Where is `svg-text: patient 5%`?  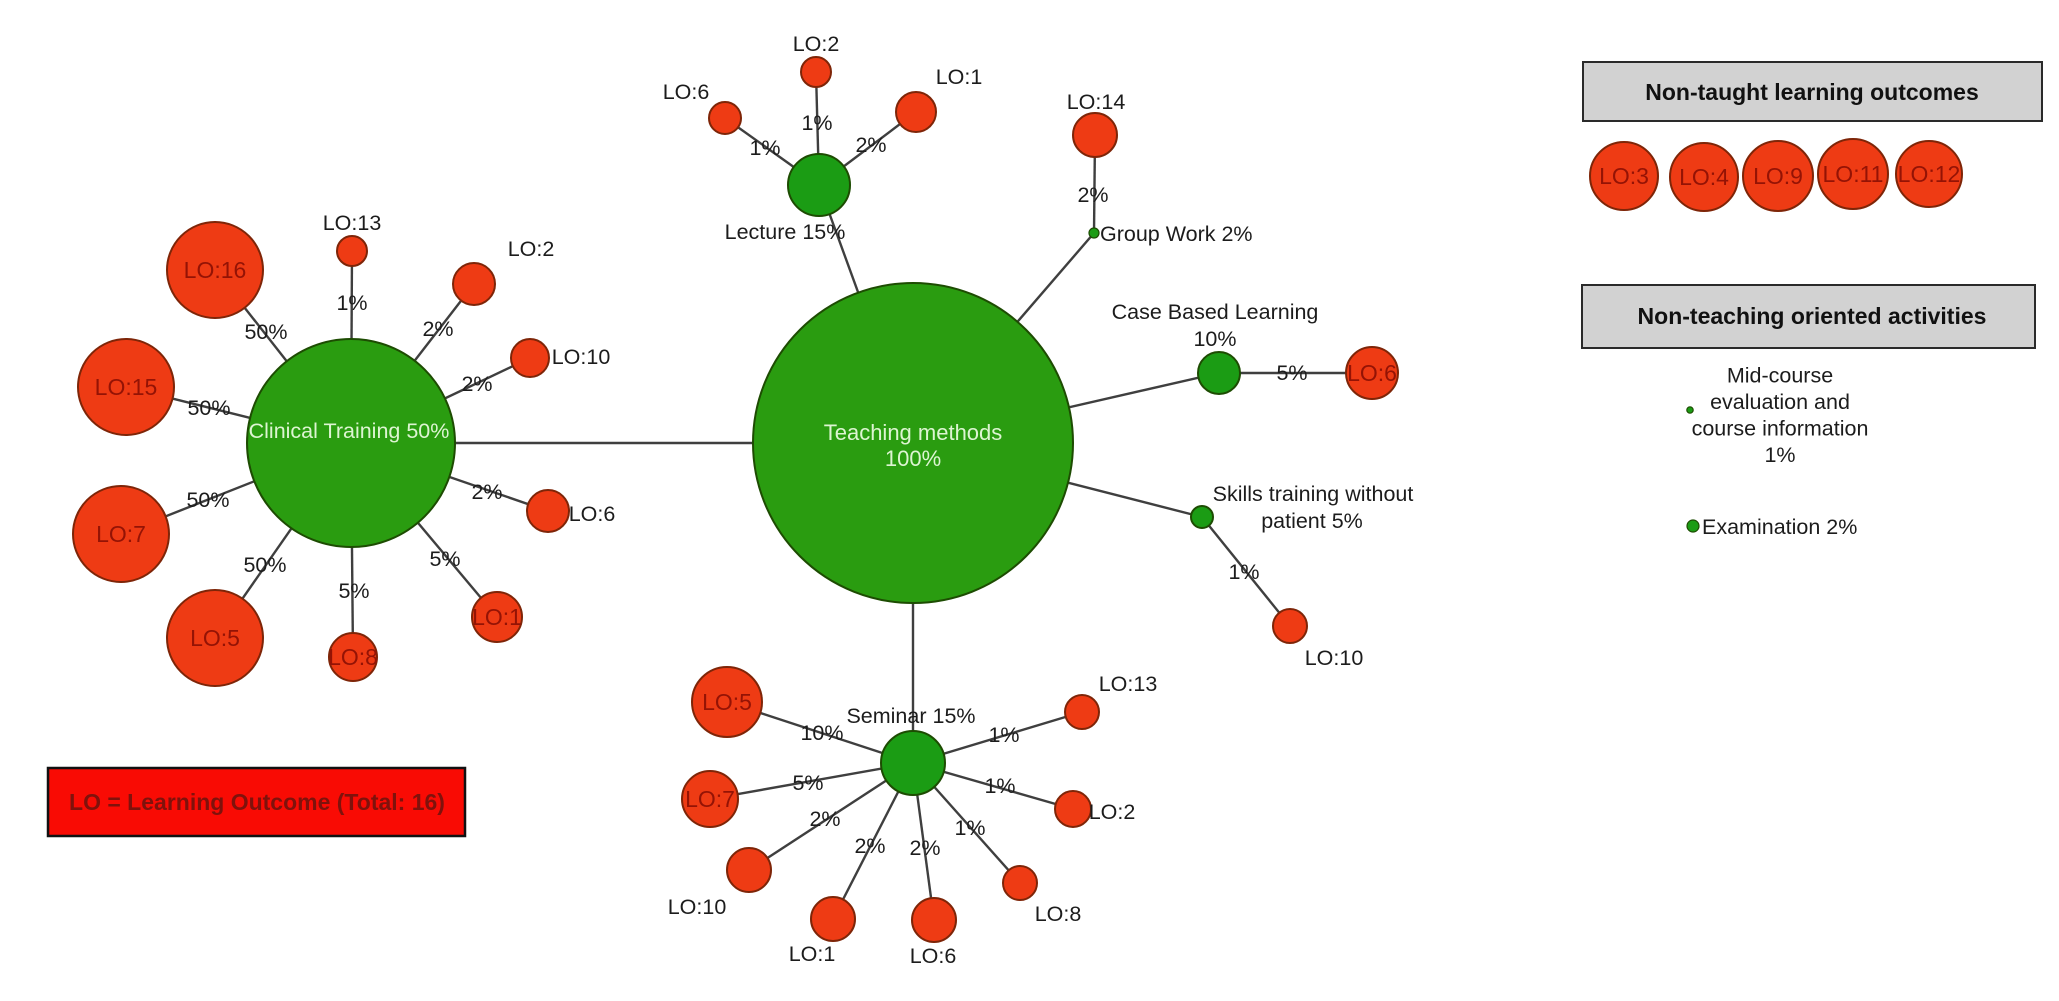
svg-text: patient 5% is located at coordinates (1312, 521).